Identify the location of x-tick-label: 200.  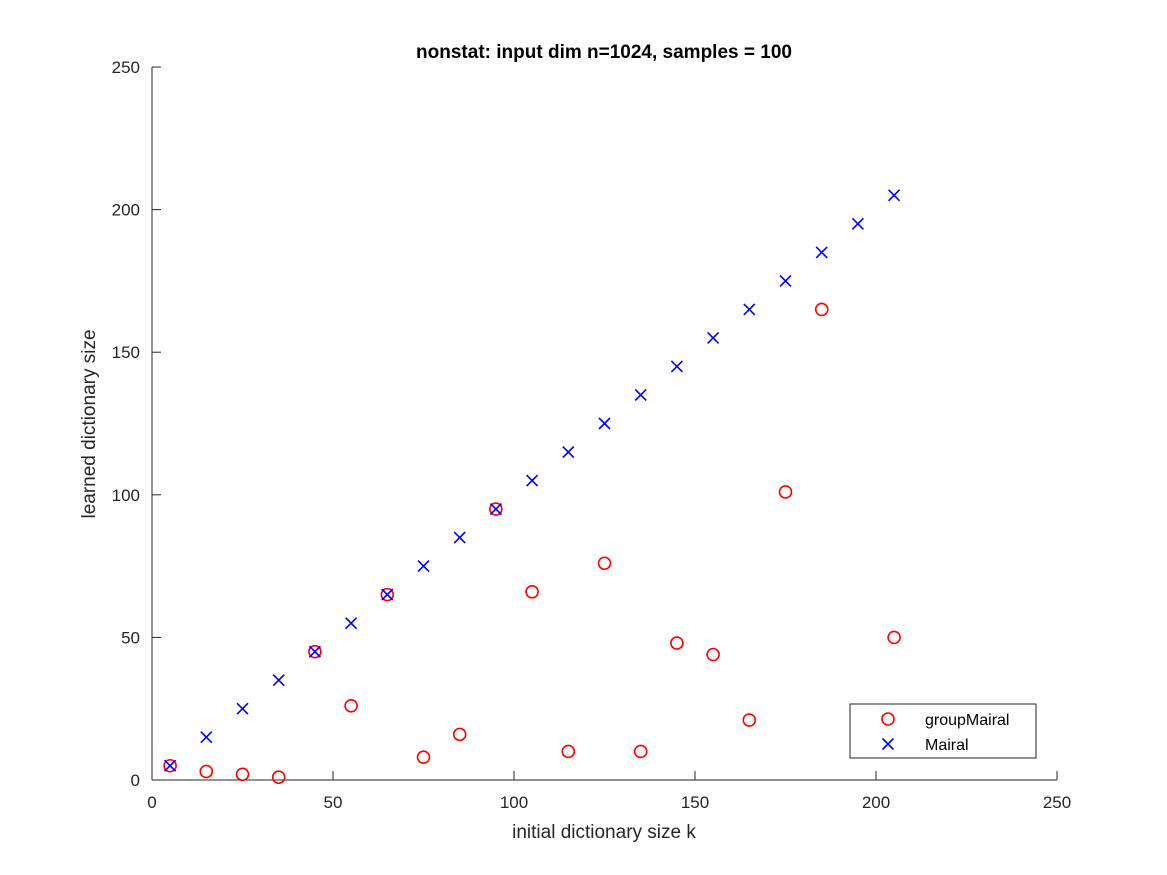
(876, 802).